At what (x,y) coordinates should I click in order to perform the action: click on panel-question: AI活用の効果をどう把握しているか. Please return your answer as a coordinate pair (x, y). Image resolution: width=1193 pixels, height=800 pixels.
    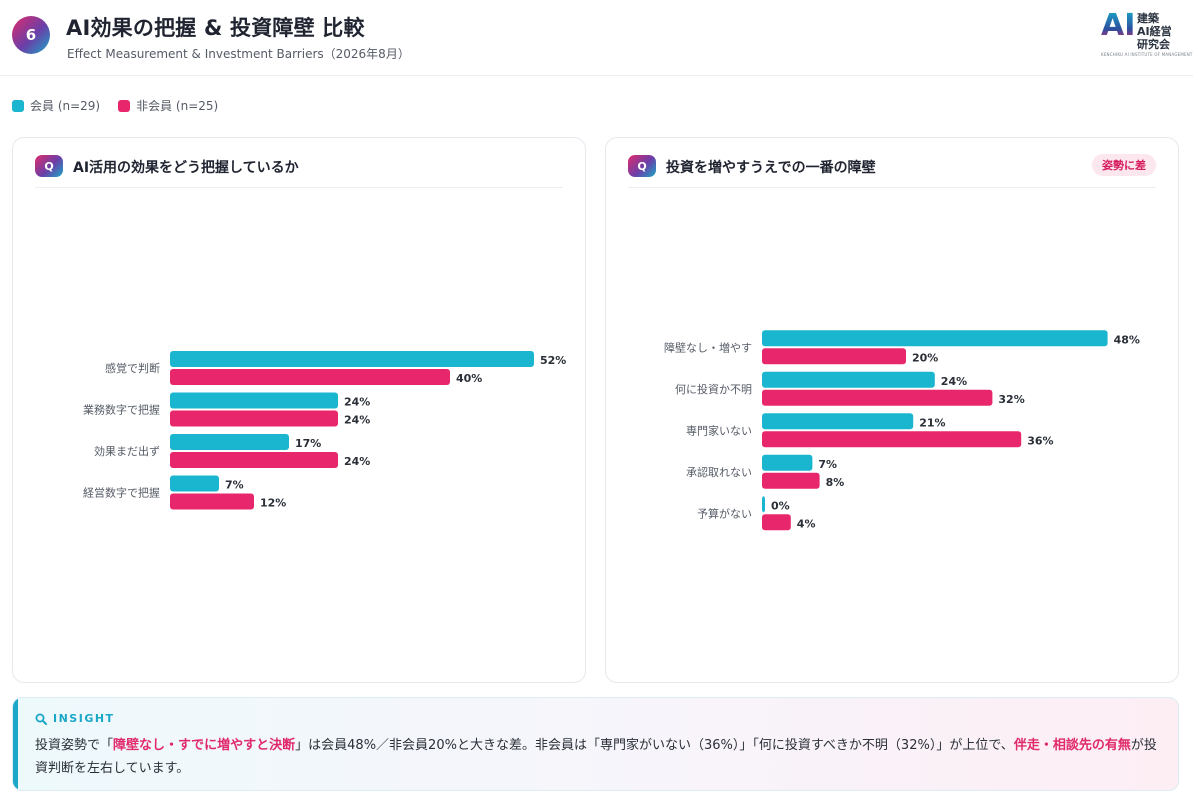
    Looking at the image, I should click on (186, 168).